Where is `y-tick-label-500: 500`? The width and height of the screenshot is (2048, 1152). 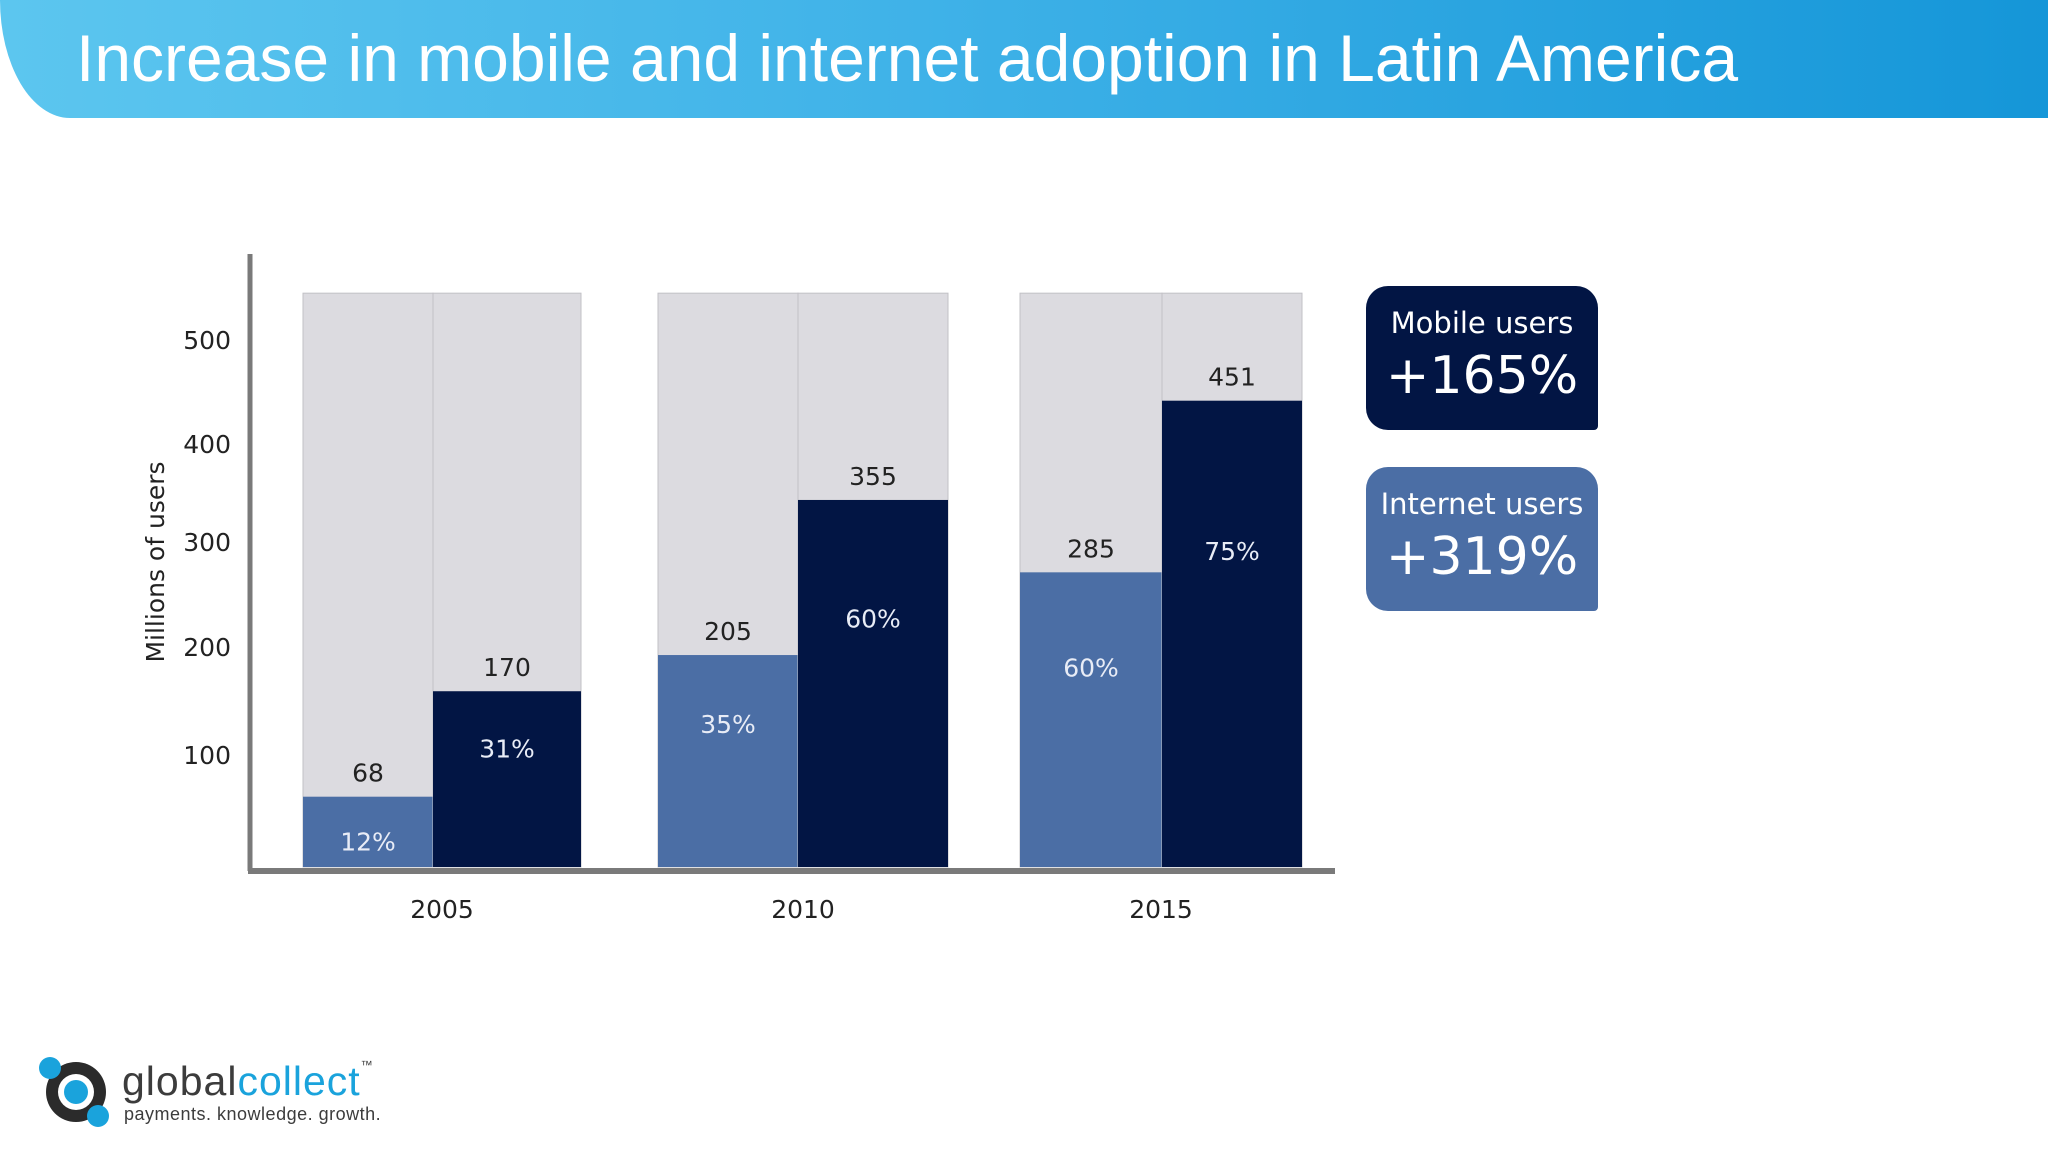 y-tick-label-500: 500 is located at coordinates (207, 340).